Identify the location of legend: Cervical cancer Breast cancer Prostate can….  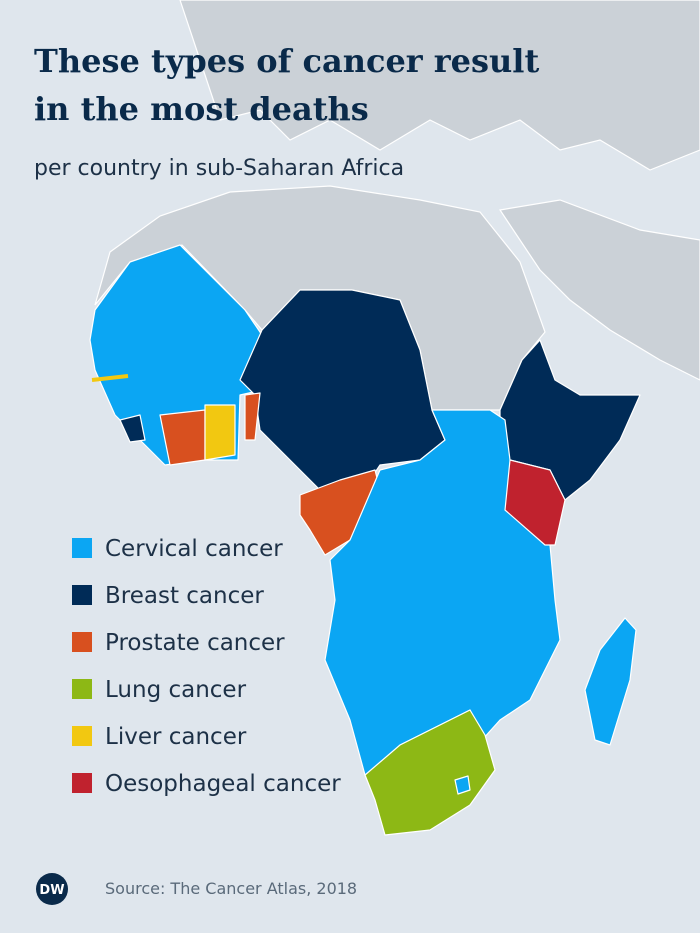
(206, 666).